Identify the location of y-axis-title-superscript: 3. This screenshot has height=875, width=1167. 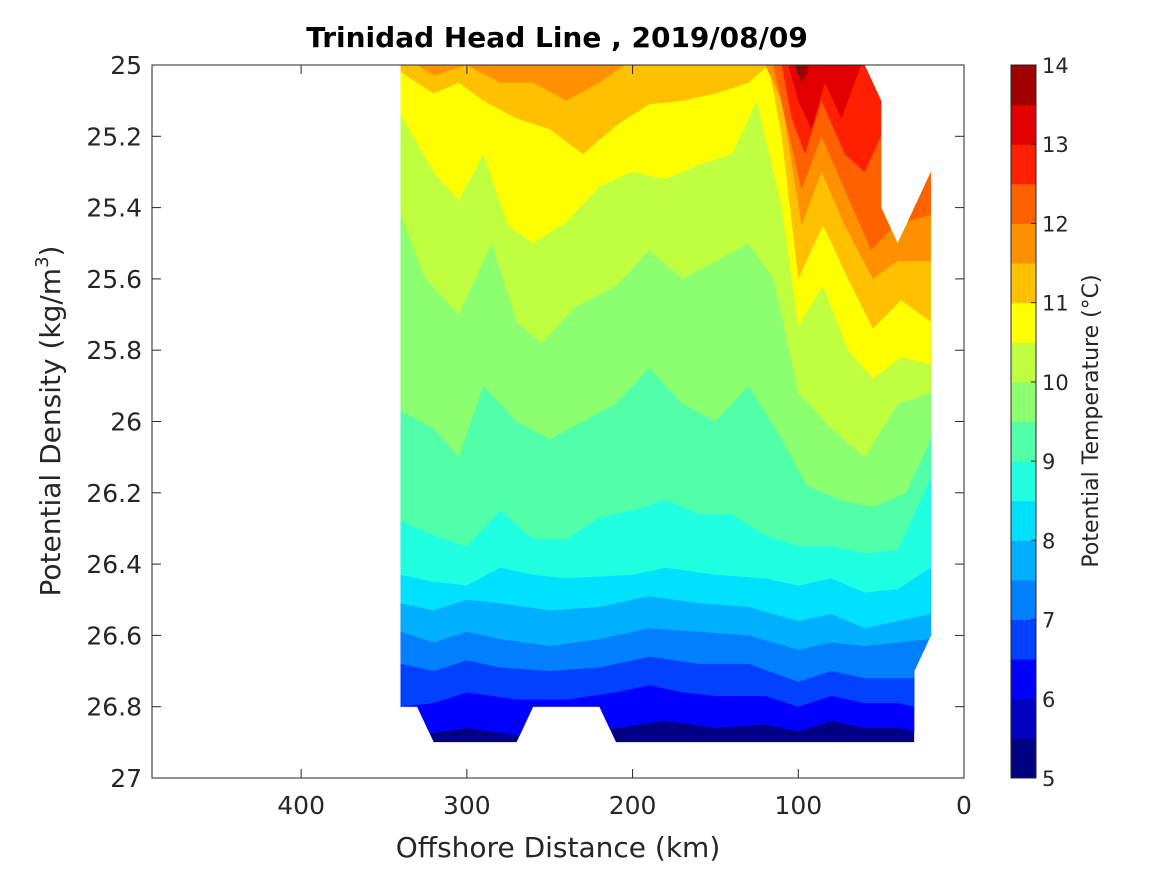
(42, 261).